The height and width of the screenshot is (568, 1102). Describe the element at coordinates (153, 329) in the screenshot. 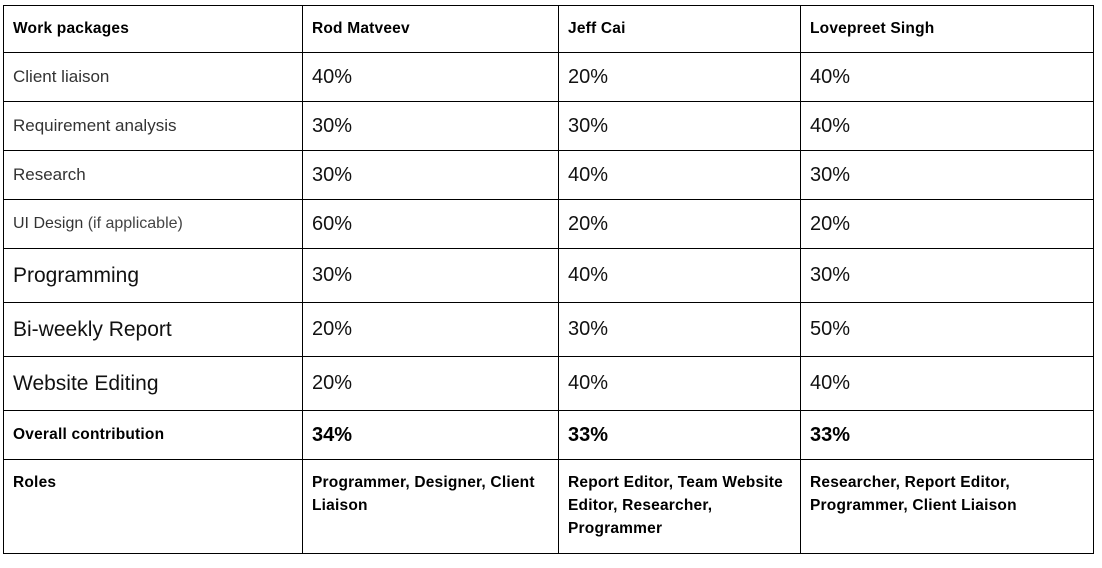

I see `row-label: Bi-weekly Report` at that location.